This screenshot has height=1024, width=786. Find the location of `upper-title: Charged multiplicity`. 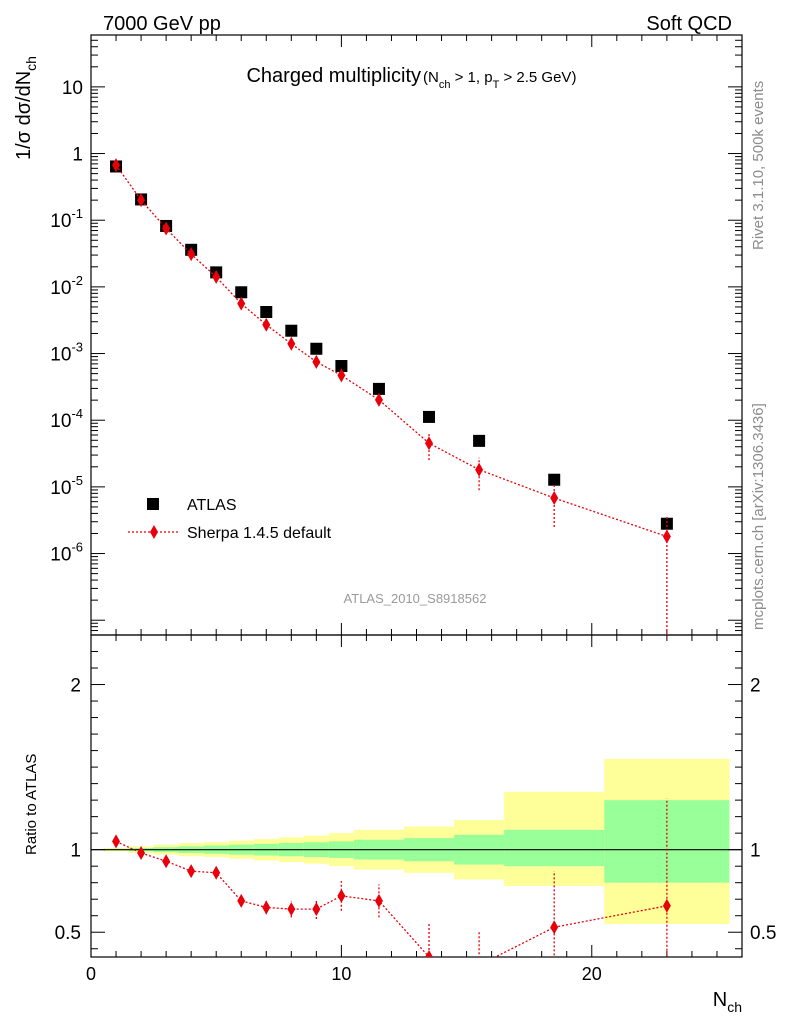

upper-title: Charged multiplicity is located at coordinates (333, 76).